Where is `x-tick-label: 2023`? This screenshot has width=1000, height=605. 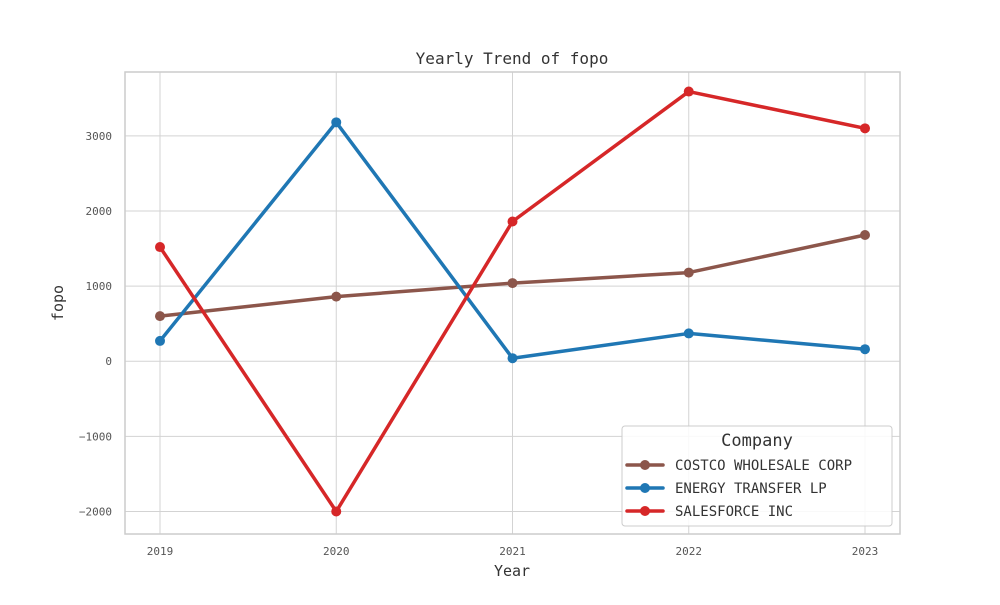
x-tick-label: 2023 is located at coordinates (865, 551).